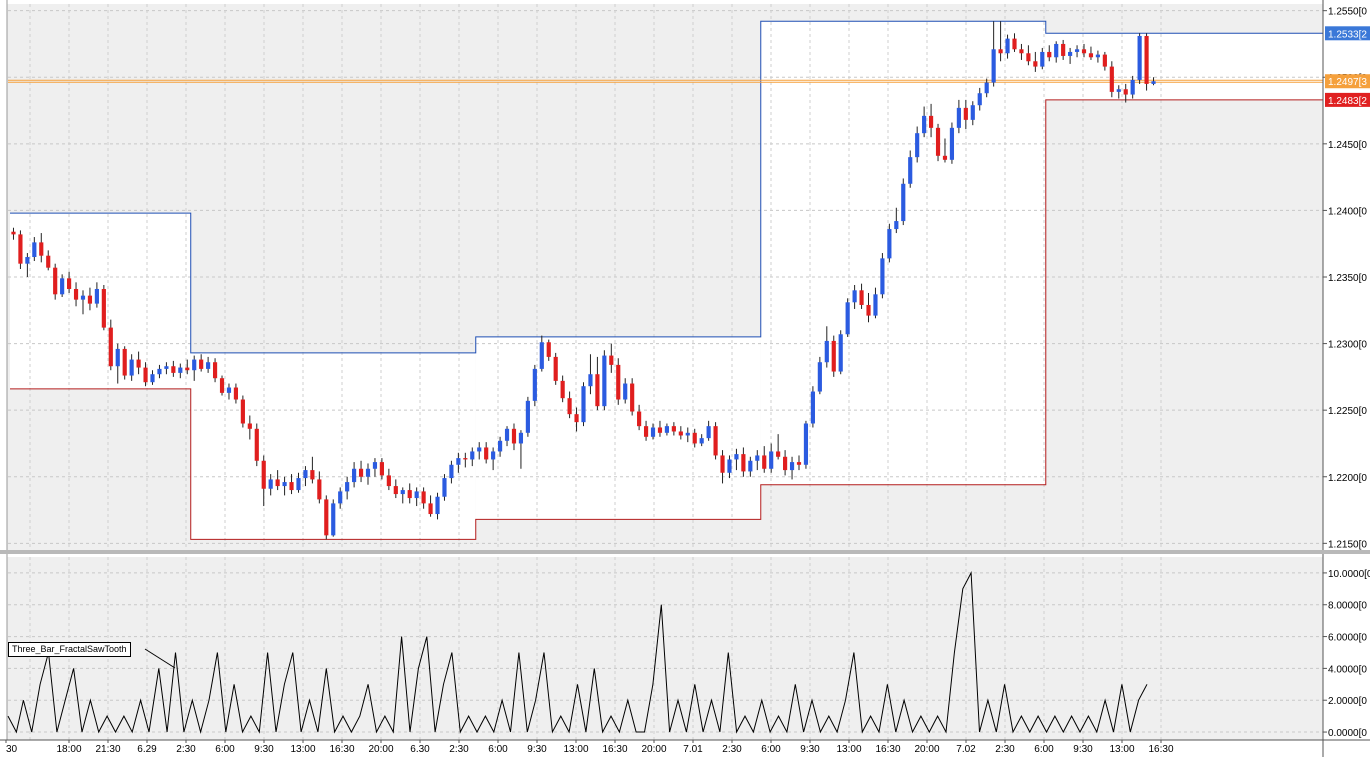 This screenshot has height=757, width=1370. What do you see at coordinates (1347, 733) in the screenshot?
I see `indicator-tick-label: 0.0000[0` at bounding box center [1347, 733].